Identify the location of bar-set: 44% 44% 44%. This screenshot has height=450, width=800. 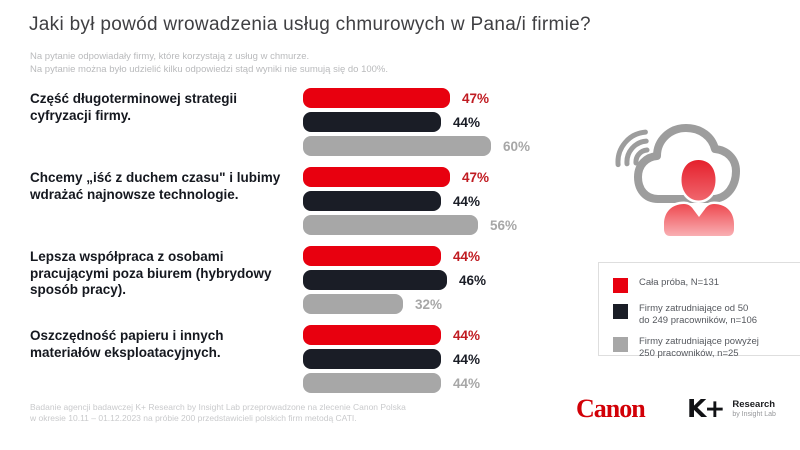
(391, 361).